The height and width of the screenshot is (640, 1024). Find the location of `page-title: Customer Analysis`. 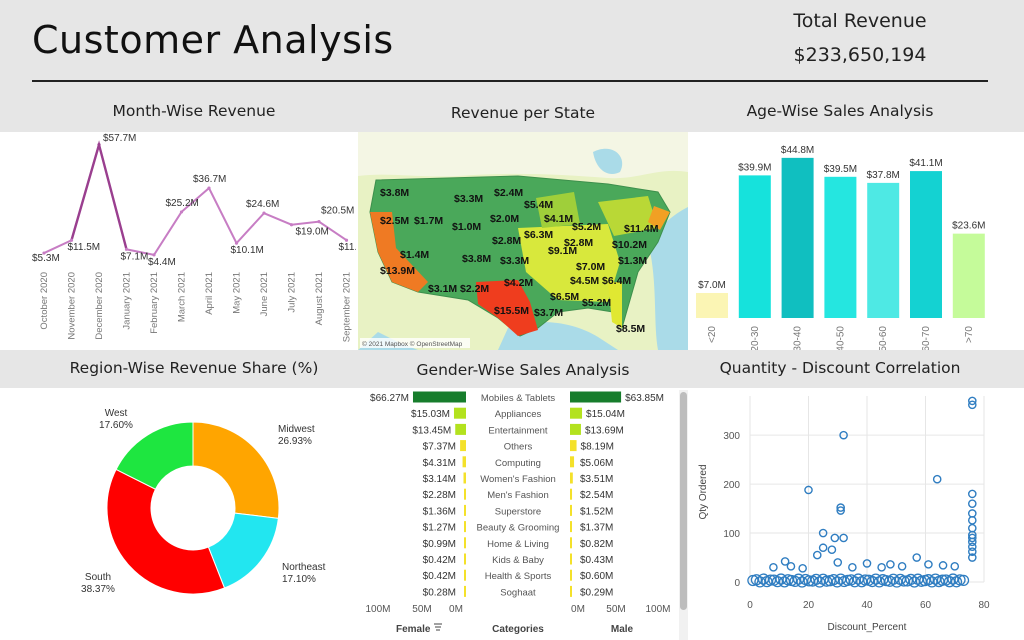

page-title: Customer Analysis is located at coordinates (213, 40).